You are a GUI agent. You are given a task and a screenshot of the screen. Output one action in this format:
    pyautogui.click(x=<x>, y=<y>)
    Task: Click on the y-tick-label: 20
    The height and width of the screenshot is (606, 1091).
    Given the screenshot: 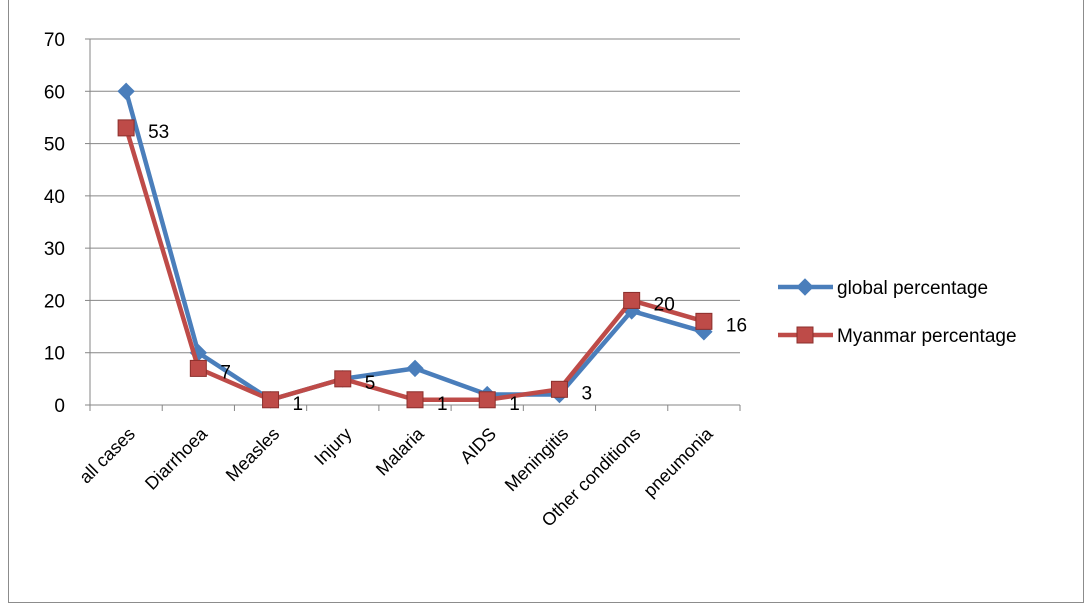 What is the action you would take?
    pyautogui.click(x=54, y=301)
    